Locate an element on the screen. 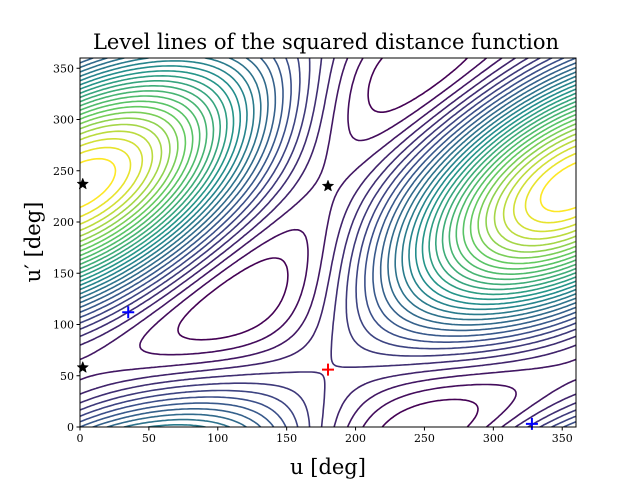 The image size is (640, 480). y-tick-label: 250 is located at coordinates (63, 171).